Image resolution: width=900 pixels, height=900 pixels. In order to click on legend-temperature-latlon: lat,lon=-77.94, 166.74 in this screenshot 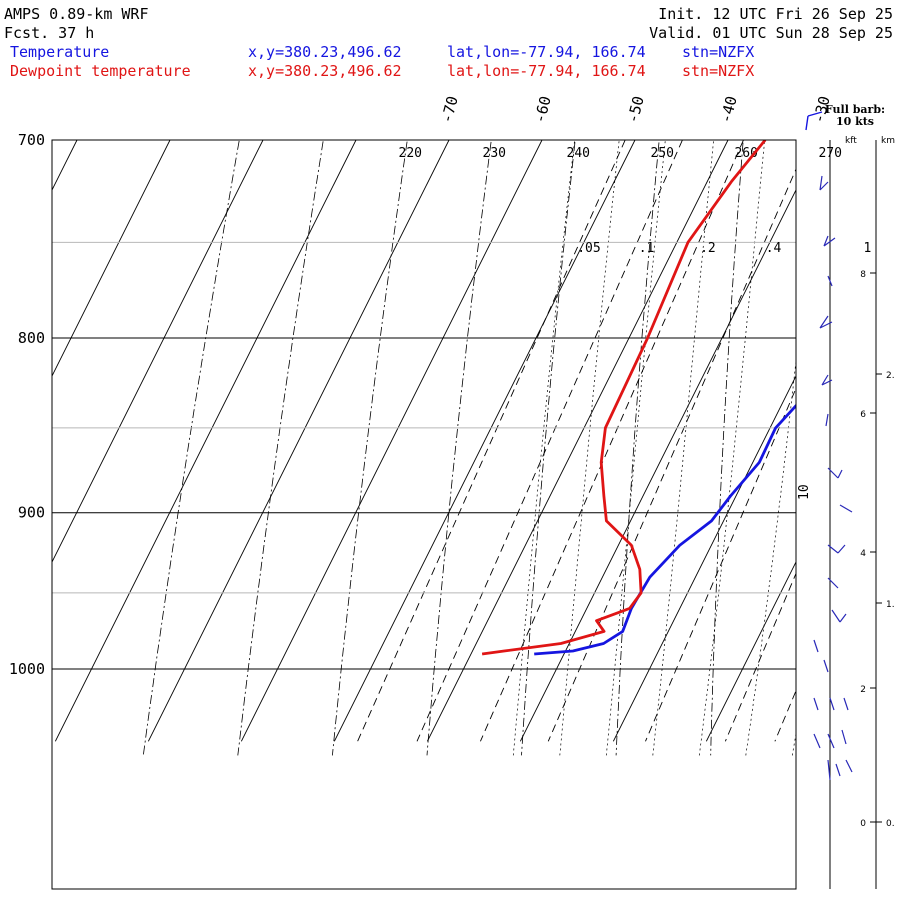, I will do `click(546, 52)`.